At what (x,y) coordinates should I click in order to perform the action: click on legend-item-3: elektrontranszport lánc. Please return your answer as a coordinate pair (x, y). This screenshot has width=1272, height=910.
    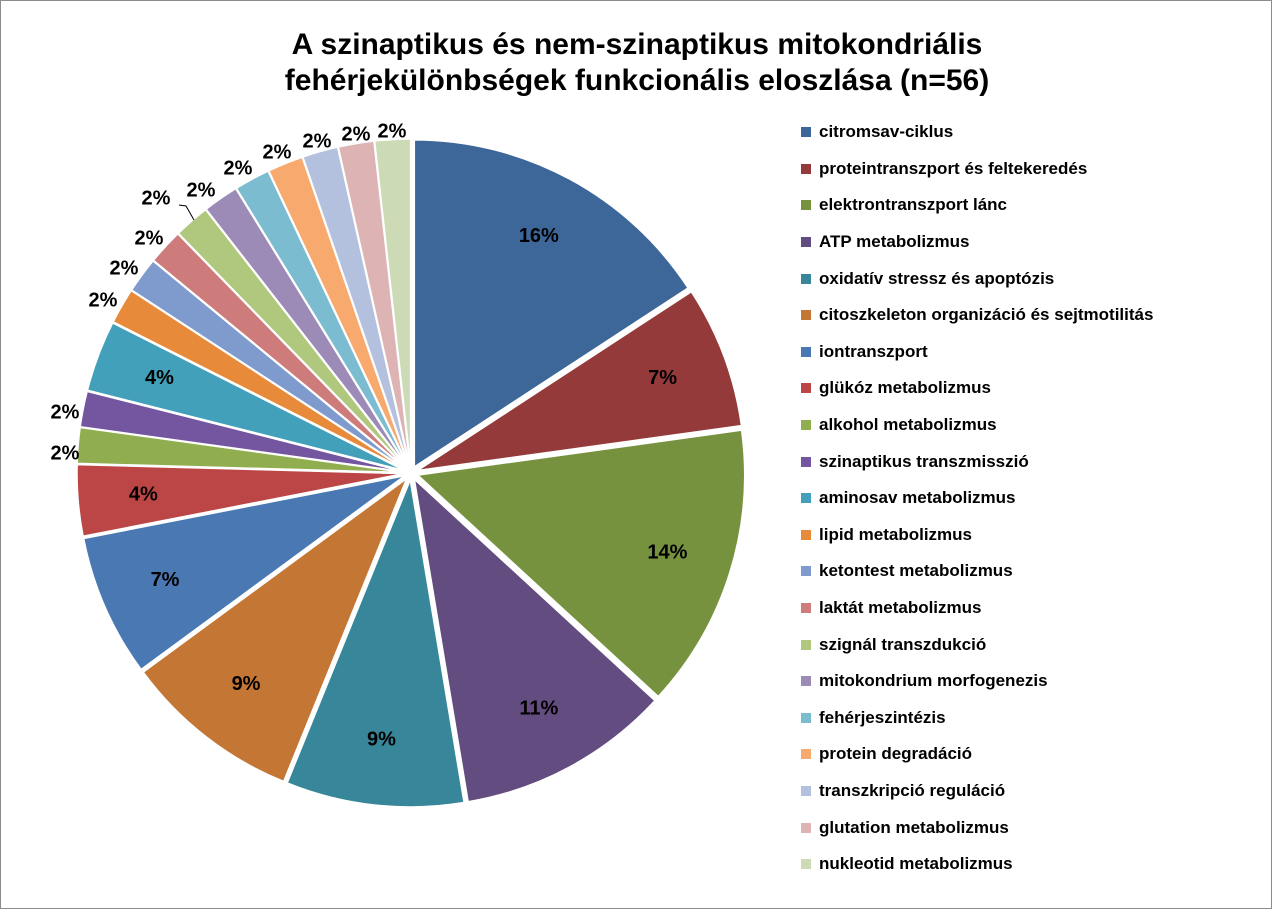
    Looking at the image, I should click on (977, 205).